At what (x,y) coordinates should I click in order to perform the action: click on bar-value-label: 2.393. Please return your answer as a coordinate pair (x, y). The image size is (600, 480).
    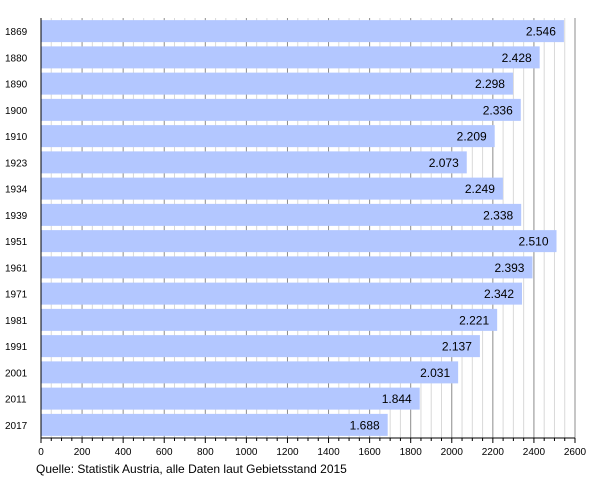
    Looking at the image, I should click on (509, 268).